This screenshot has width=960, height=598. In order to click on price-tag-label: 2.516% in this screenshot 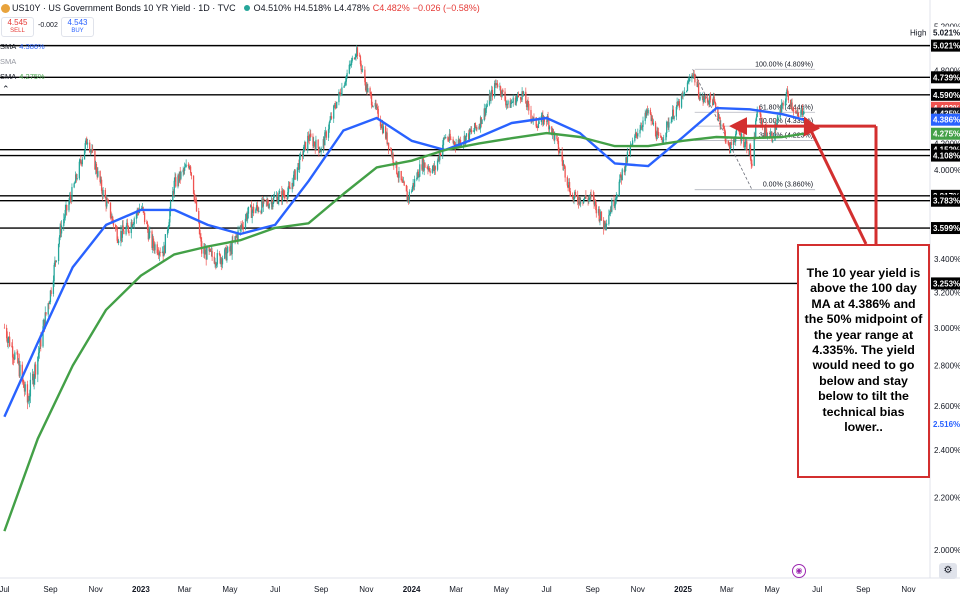, I will do `click(946, 424)`.